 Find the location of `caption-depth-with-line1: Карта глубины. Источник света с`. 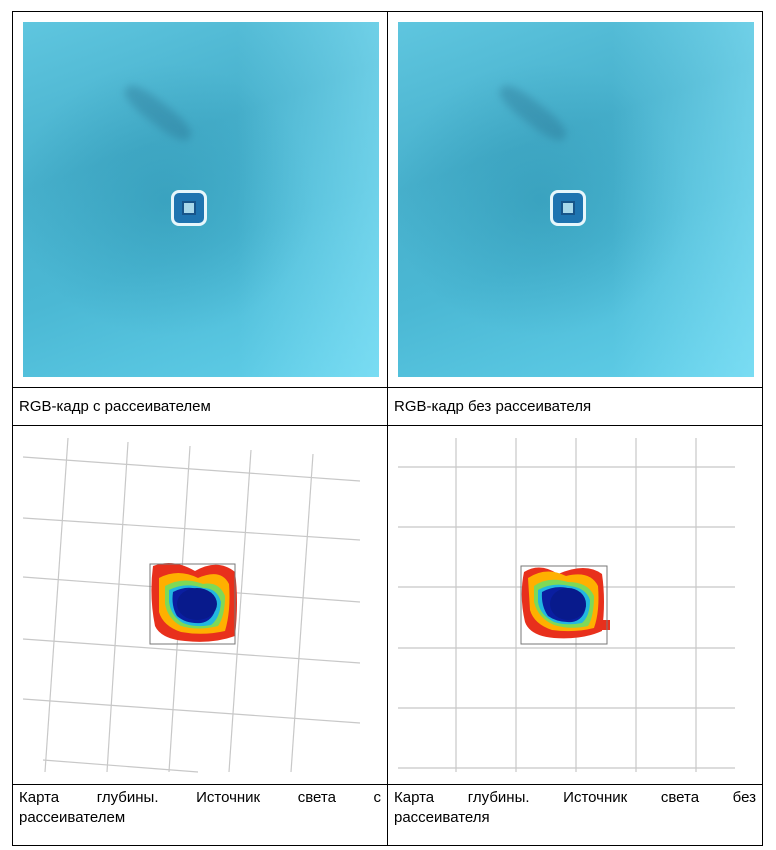

caption-depth-with-line1: Карта глубины. Источник света с is located at coordinates (200, 797).